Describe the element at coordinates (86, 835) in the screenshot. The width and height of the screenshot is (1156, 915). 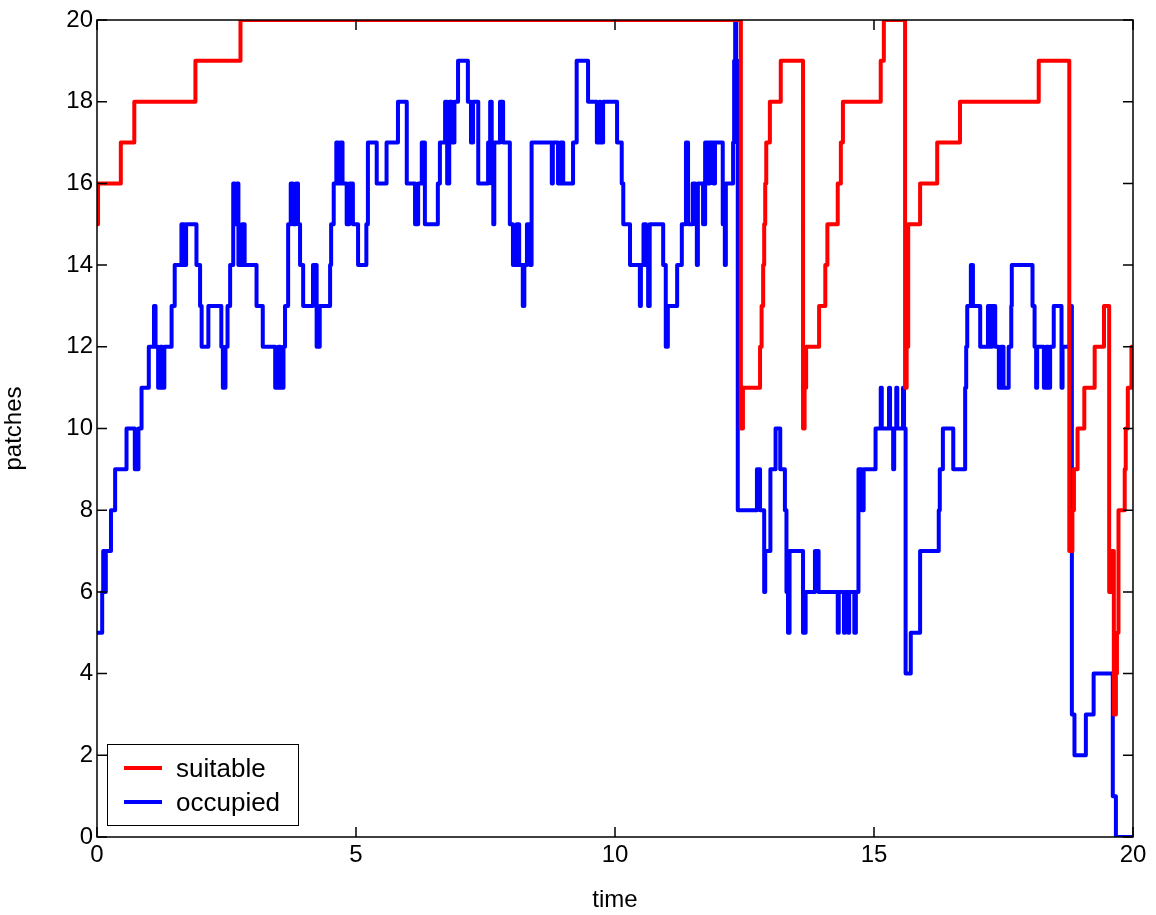
I see `y-tick-label: 0` at that location.